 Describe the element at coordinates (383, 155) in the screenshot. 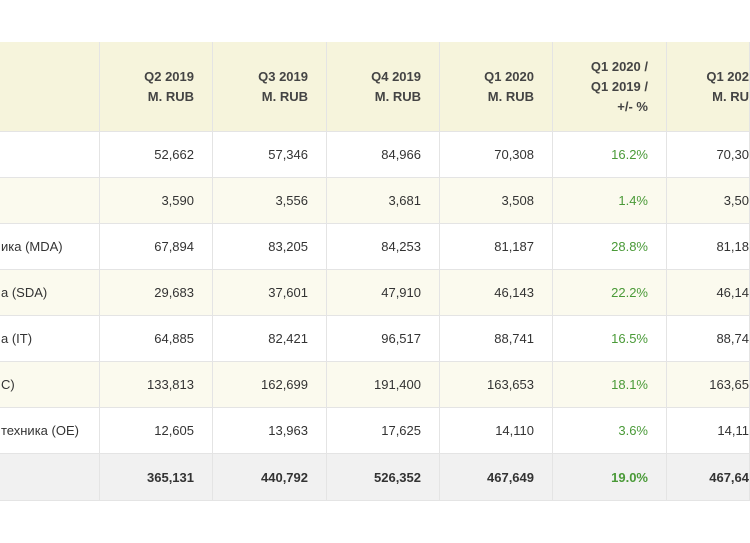

I see `table-cell: 84,966` at that location.